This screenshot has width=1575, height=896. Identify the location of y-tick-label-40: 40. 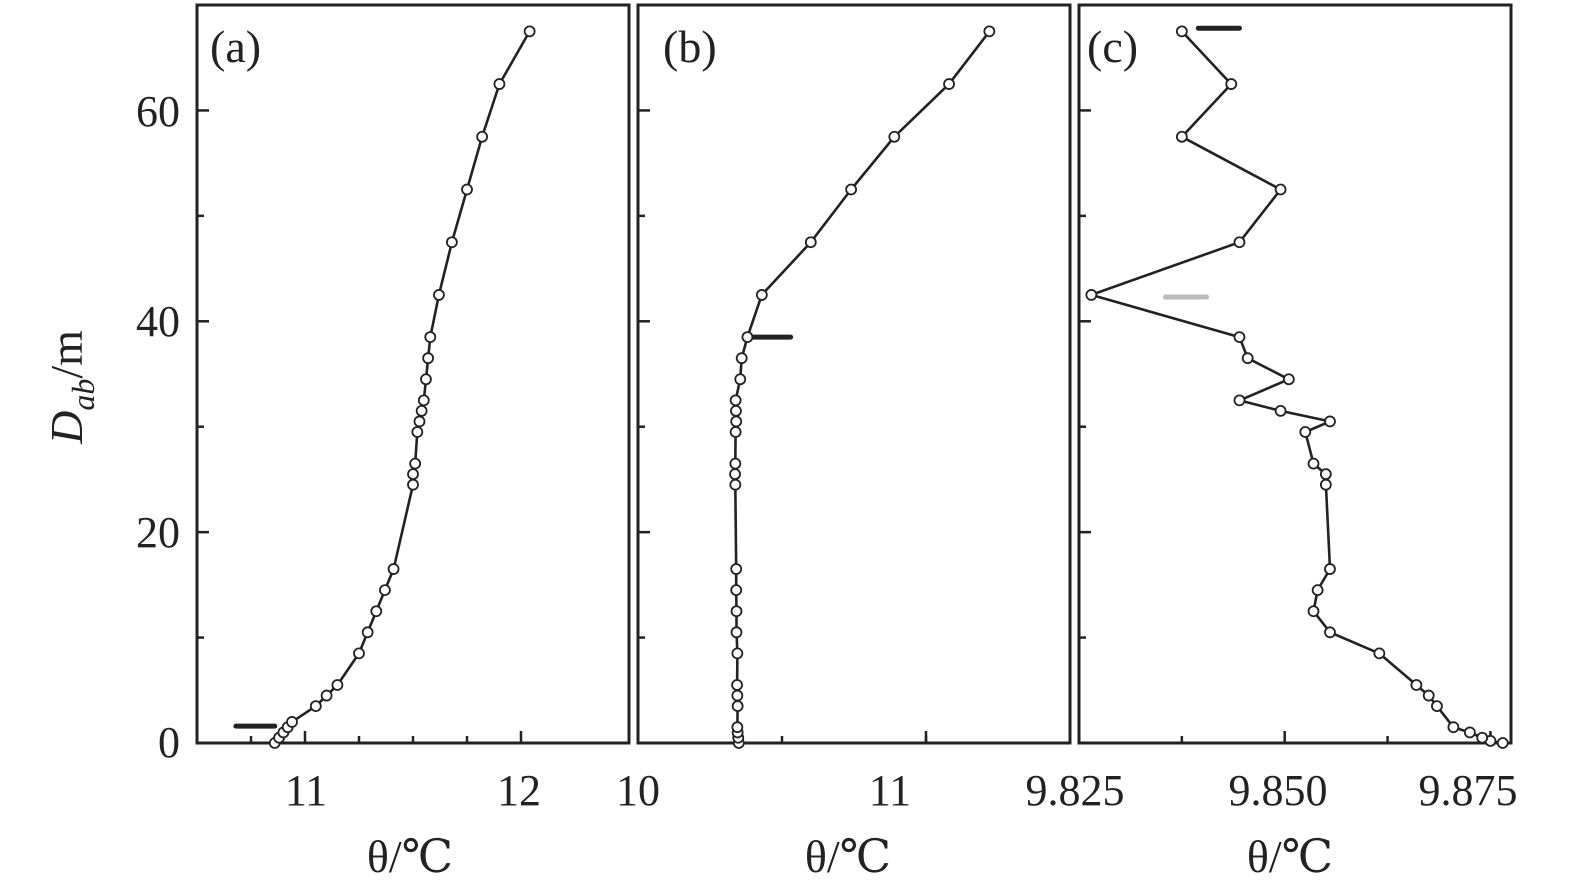
(158, 321).